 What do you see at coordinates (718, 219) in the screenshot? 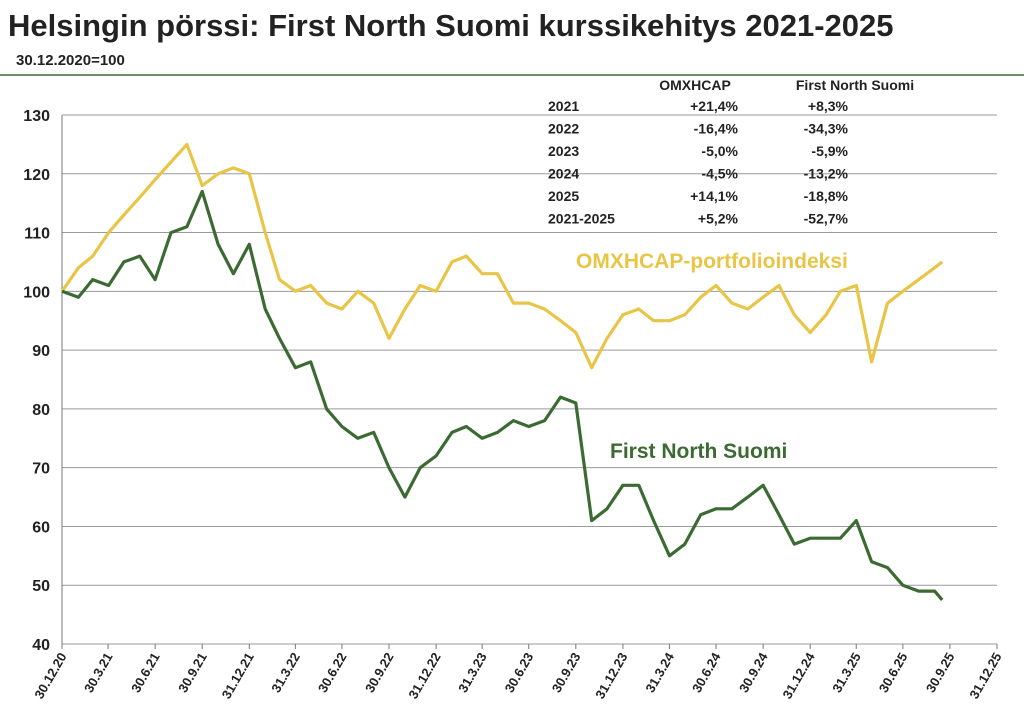
I see `table-cell: +5,2%` at bounding box center [718, 219].